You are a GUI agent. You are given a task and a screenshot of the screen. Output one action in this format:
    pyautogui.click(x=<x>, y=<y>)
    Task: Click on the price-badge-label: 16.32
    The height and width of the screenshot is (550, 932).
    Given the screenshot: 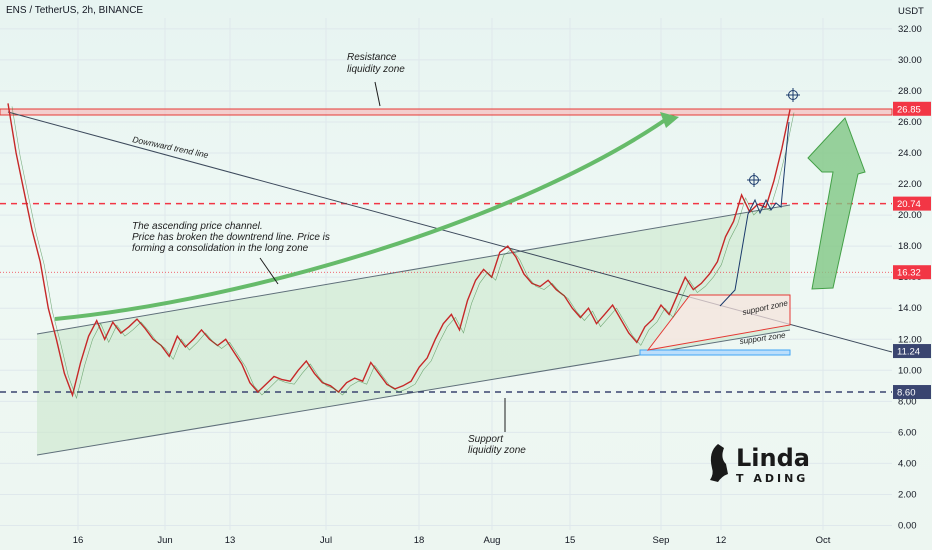 What is the action you would take?
    pyautogui.click(x=909, y=273)
    